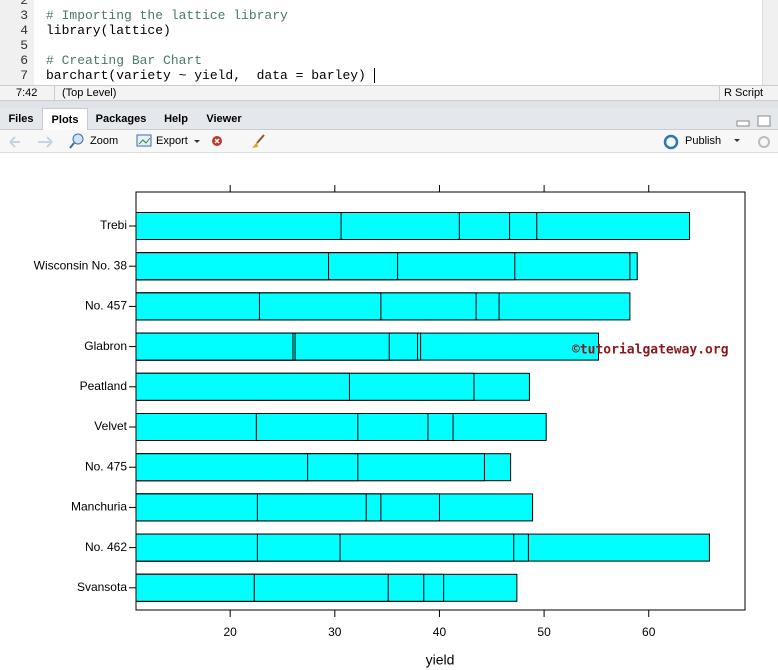 This screenshot has height=670, width=778. I want to click on y-tick-label: No. 462, so click(106, 547).